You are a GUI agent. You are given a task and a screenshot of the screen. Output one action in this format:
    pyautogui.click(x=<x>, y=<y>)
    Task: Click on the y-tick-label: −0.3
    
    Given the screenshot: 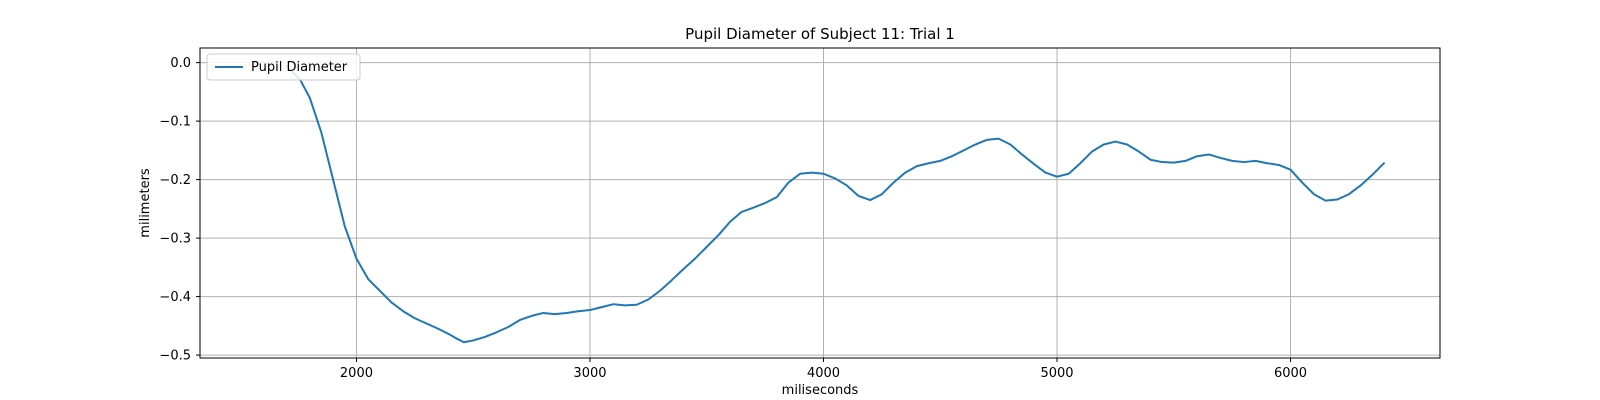 What is the action you would take?
    pyautogui.click(x=175, y=239)
    